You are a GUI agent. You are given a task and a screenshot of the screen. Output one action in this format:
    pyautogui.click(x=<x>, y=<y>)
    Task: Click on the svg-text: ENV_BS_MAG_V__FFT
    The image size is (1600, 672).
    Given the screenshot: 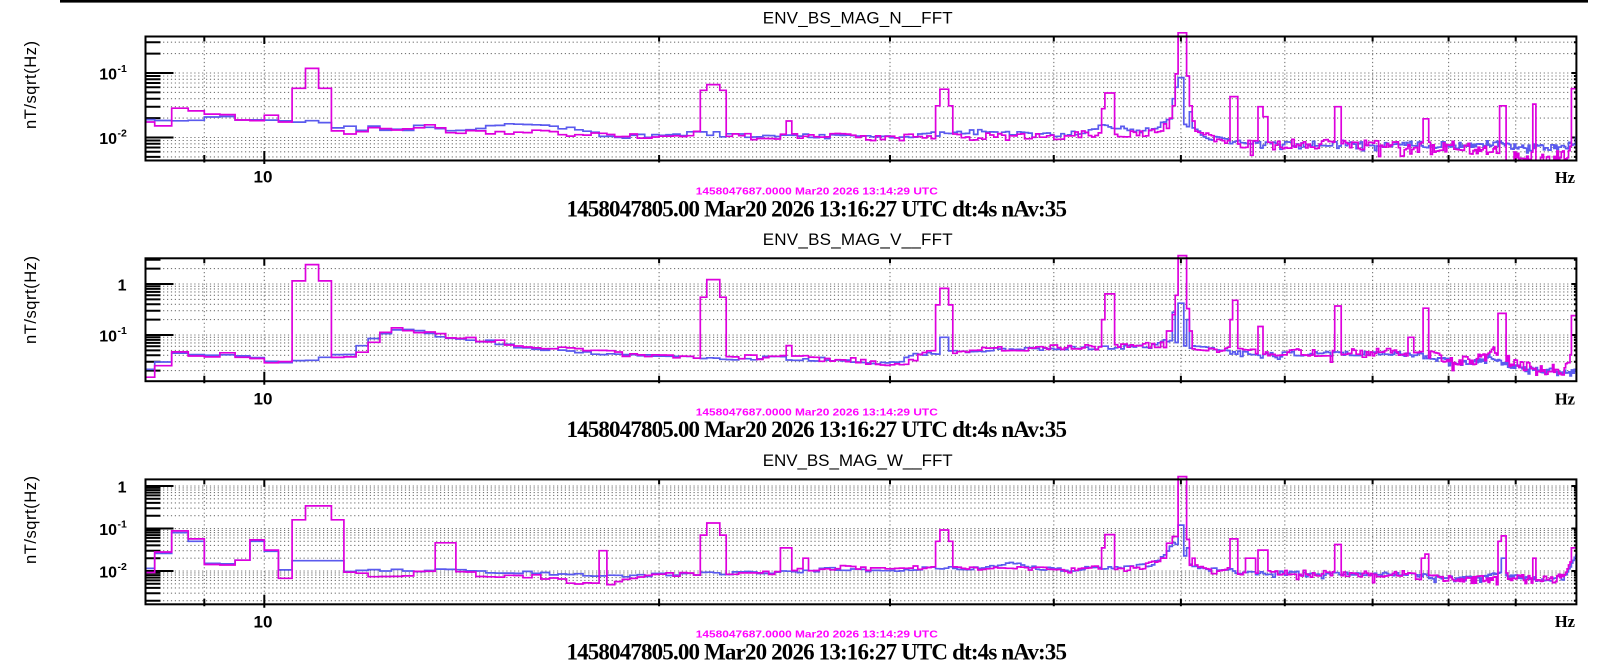 What is the action you would take?
    pyautogui.click(x=858, y=239)
    